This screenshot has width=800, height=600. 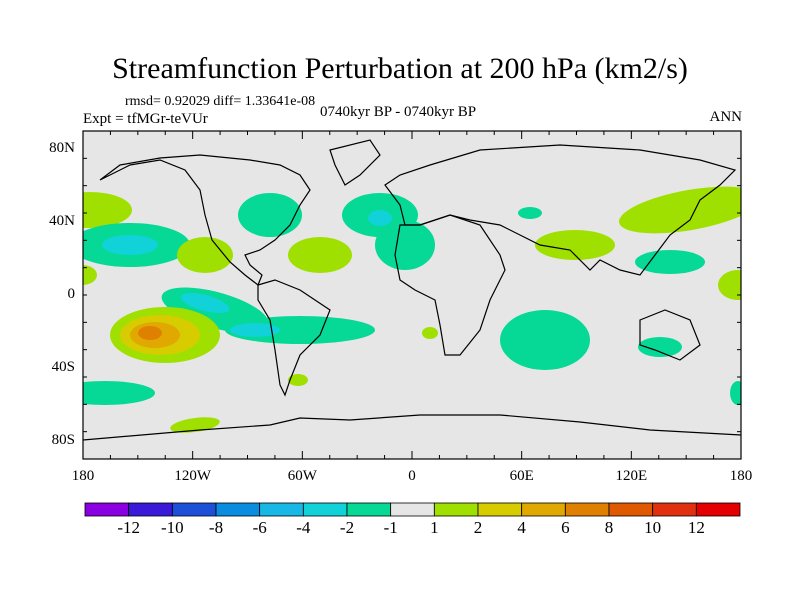 I want to click on colorbar-label: -8, so click(x=216, y=527).